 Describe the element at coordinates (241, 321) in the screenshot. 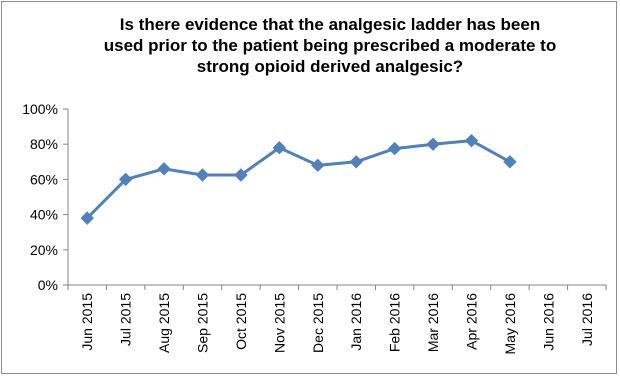

I see `x-tick-label: Oct 2015` at that location.